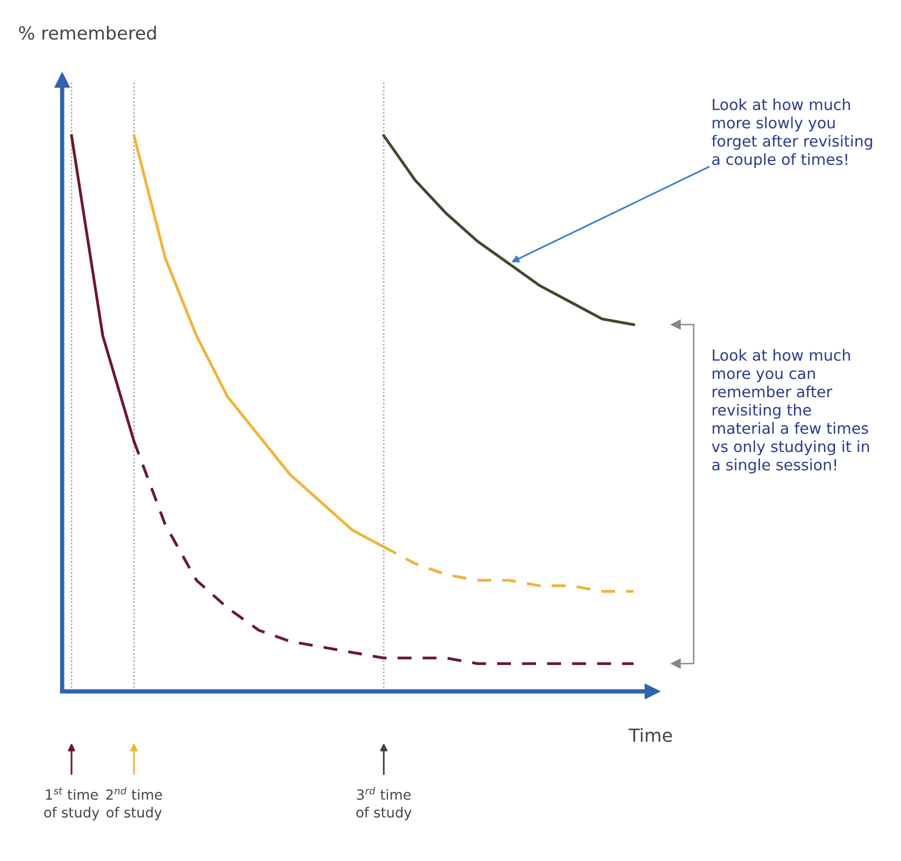 The height and width of the screenshot is (861, 901). I want to click on text: 3$^{rd}$ time of study, so click(384, 803).